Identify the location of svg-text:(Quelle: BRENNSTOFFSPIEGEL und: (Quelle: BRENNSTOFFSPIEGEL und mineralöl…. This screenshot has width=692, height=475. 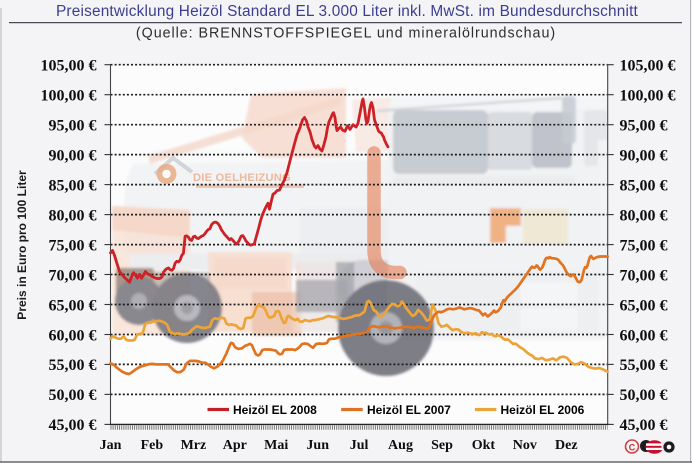
(346, 33).